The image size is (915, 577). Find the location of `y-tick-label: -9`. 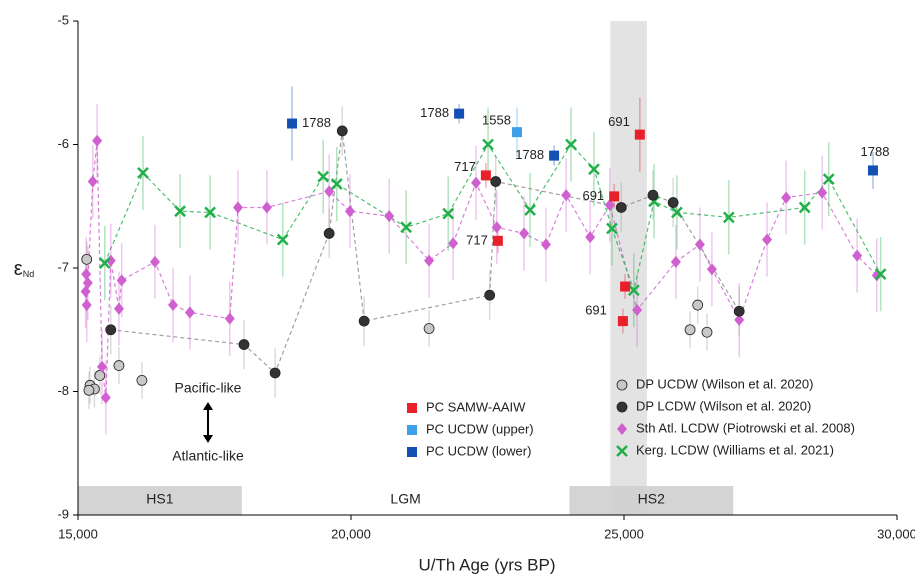

y-tick-label: -9 is located at coordinates (63, 513).